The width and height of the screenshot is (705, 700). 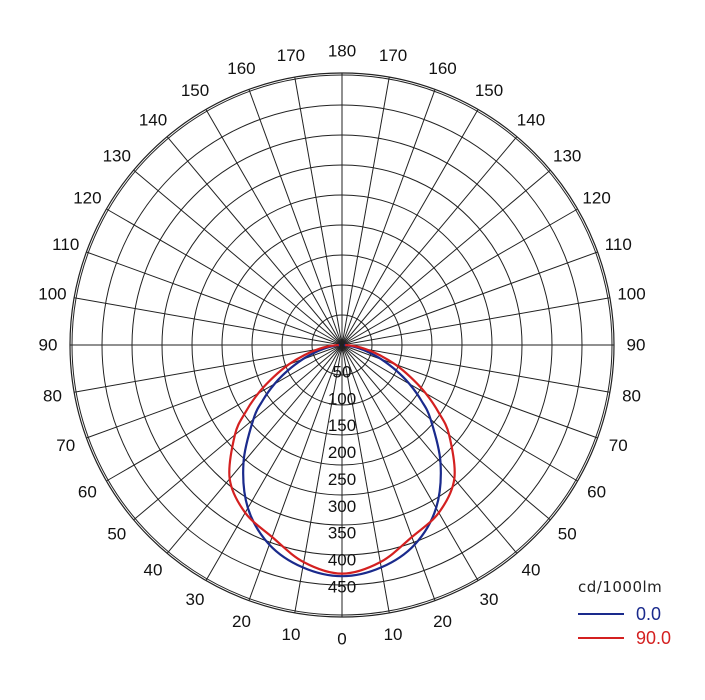 I want to click on legend-item-90: 90.0, so click(x=638, y=638).